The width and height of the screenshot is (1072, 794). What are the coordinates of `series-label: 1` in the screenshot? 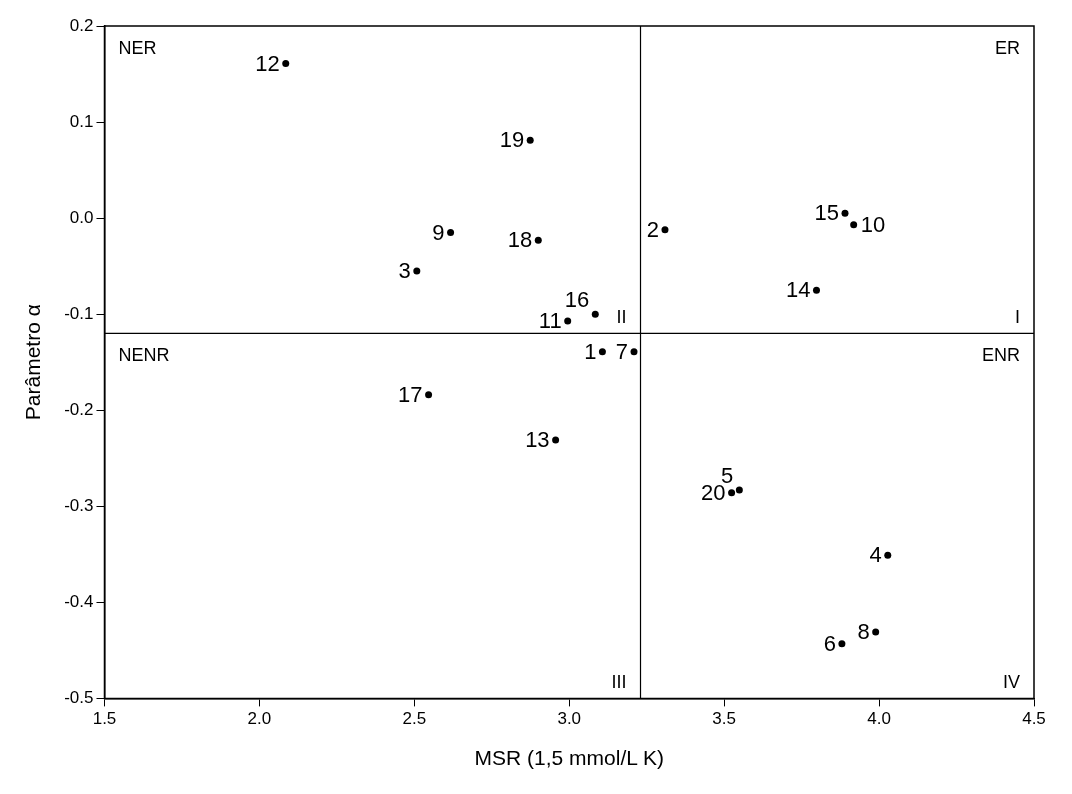 It's located at (590, 351).